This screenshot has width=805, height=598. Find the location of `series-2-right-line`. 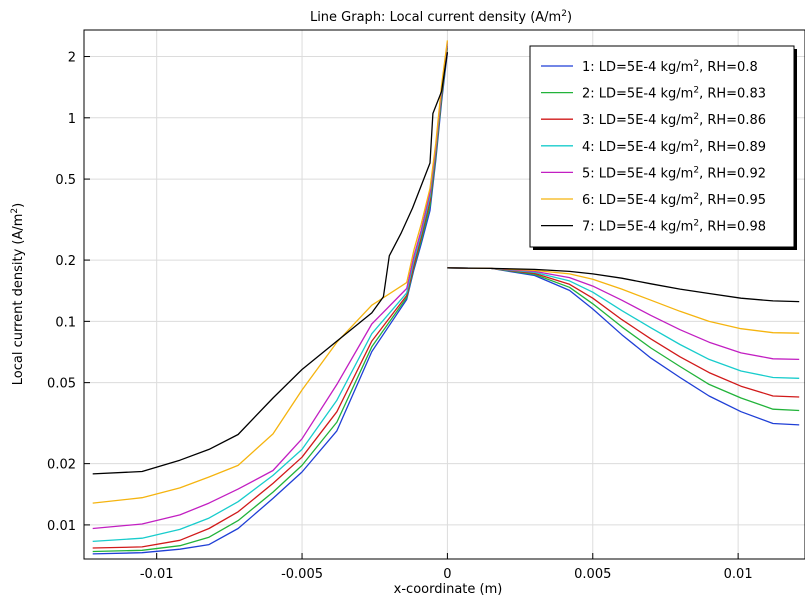

series-2-right-line is located at coordinates (623, 339).